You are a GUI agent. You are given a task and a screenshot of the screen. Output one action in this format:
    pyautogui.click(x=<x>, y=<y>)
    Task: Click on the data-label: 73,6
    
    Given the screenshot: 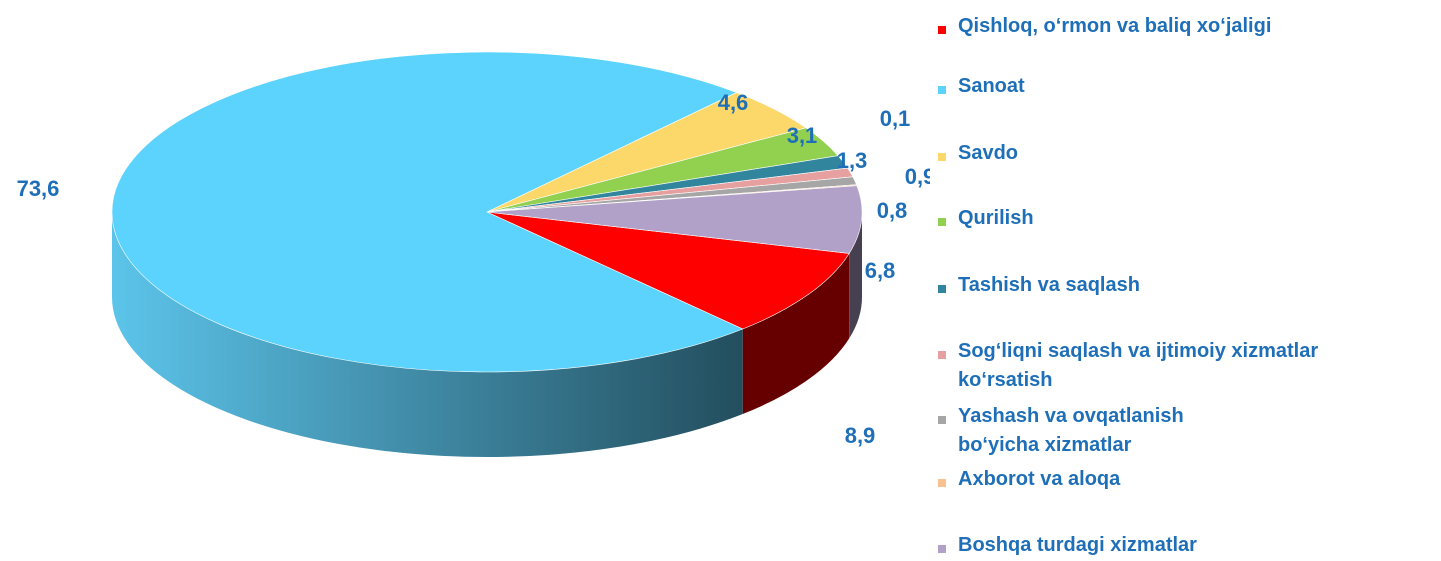 What is the action you would take?
    pyautogui.click(x=38, y=188)
    